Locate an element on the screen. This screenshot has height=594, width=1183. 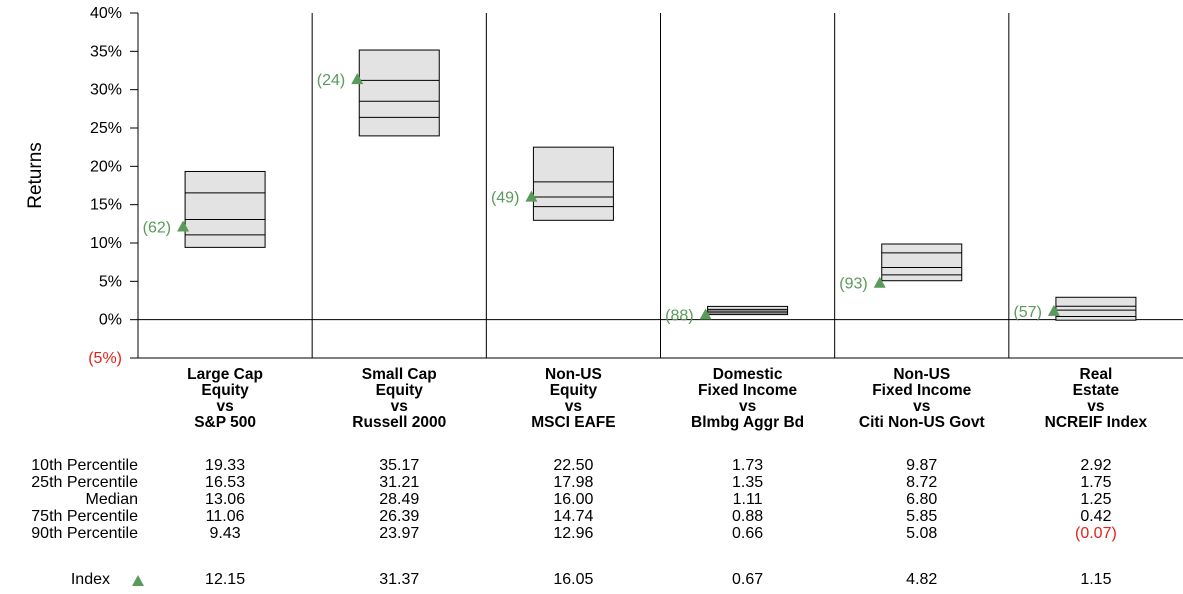
stats-cell: 0.67 is located at coordinates (748, 579).